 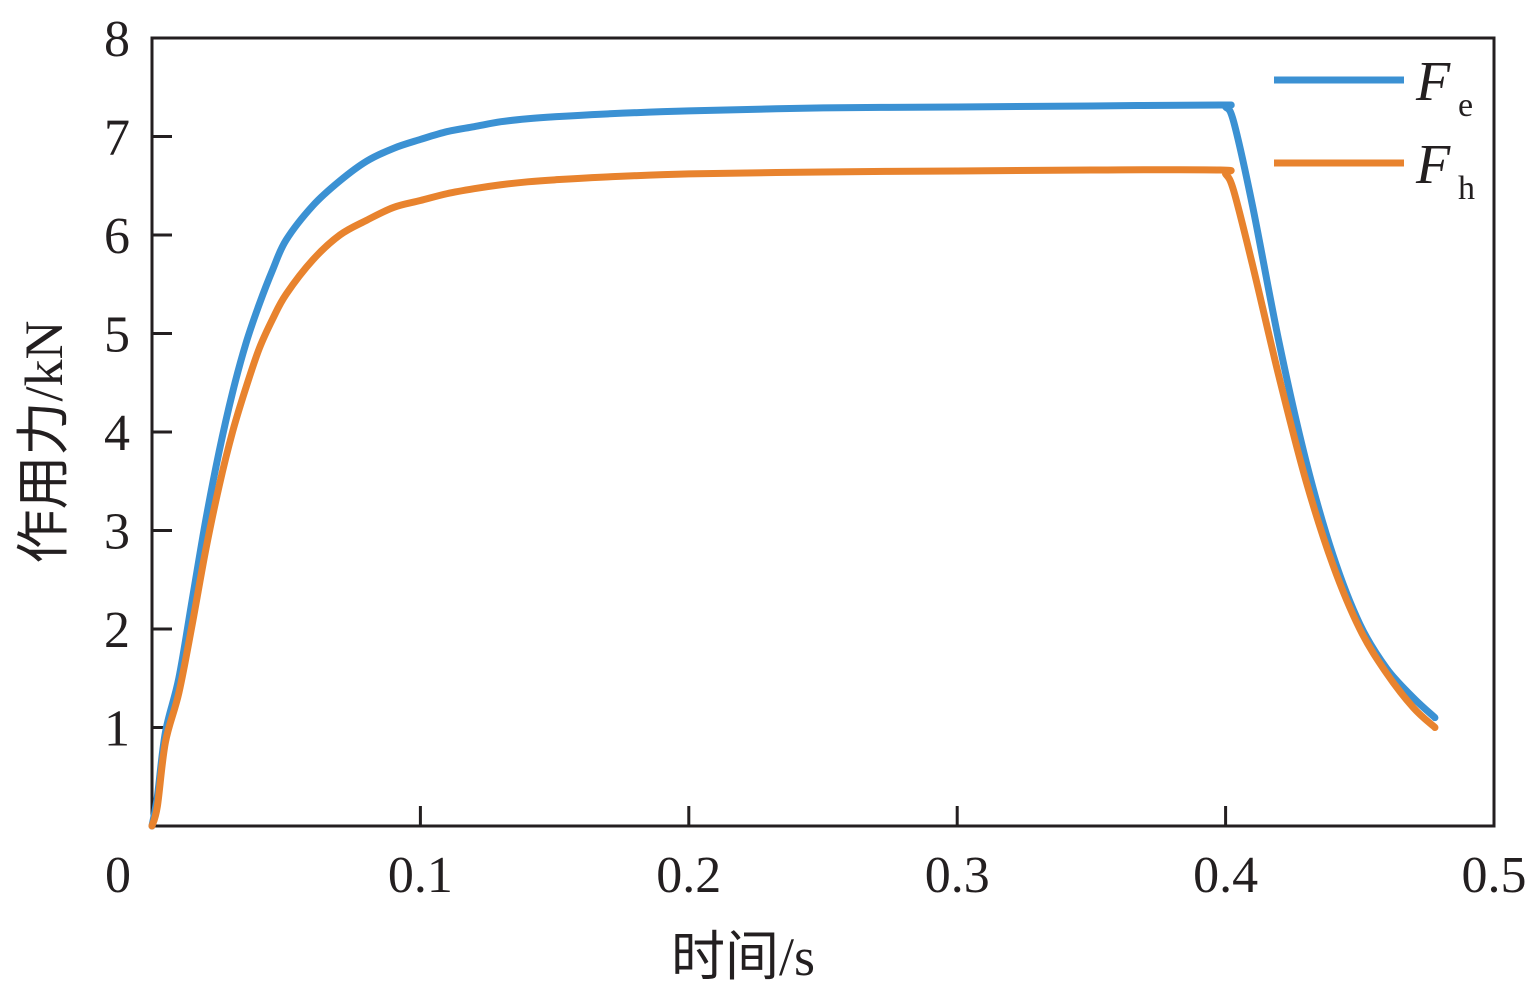 What do you see at coordinates (1433, 165) in the screenshot?
I see `legend-label-fh: F` at bounding box center [1433, 165].